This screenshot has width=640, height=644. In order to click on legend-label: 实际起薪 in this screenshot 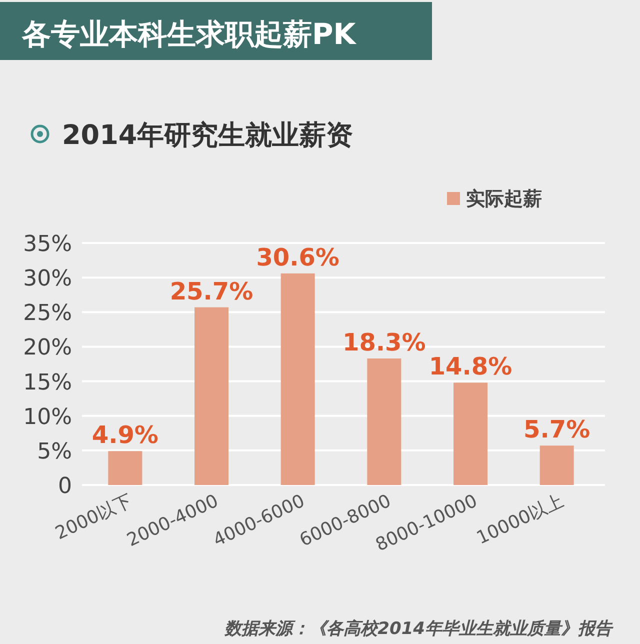, I will do `click(504, 199)`.